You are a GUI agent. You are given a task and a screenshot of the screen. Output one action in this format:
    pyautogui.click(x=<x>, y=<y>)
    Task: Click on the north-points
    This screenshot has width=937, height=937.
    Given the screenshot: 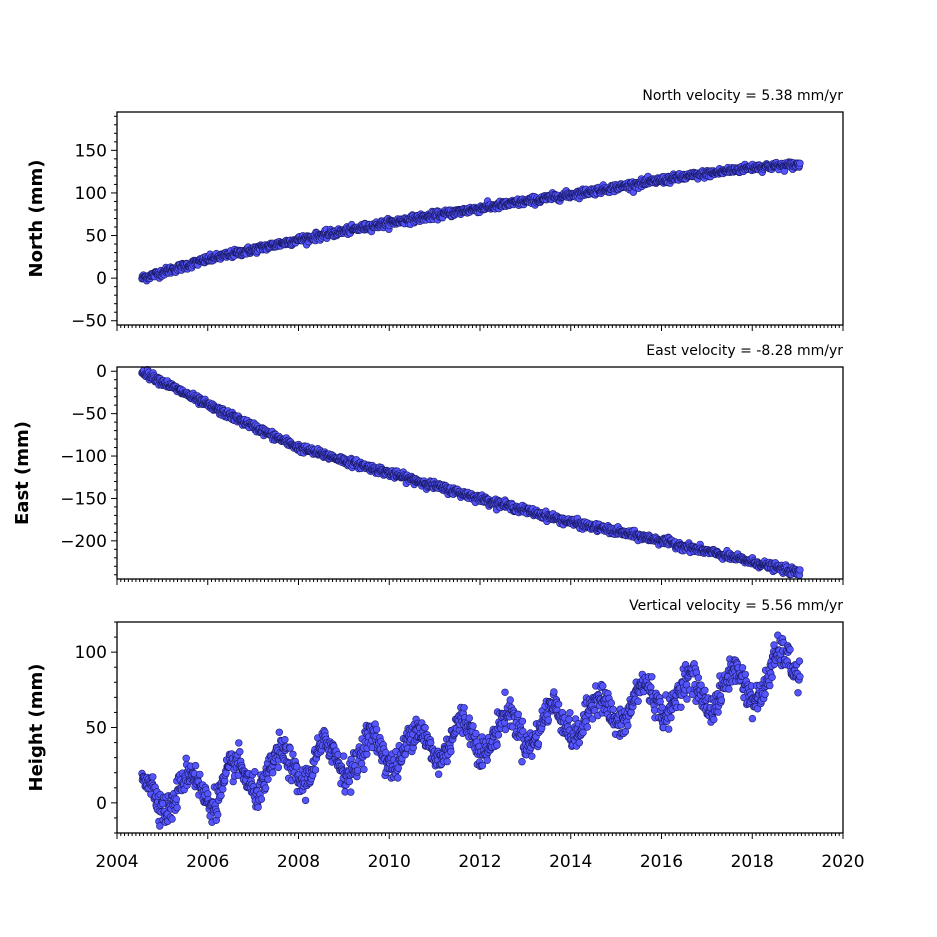 What is the action you would take?
    pyautogui.click(x=471, y=221)
    